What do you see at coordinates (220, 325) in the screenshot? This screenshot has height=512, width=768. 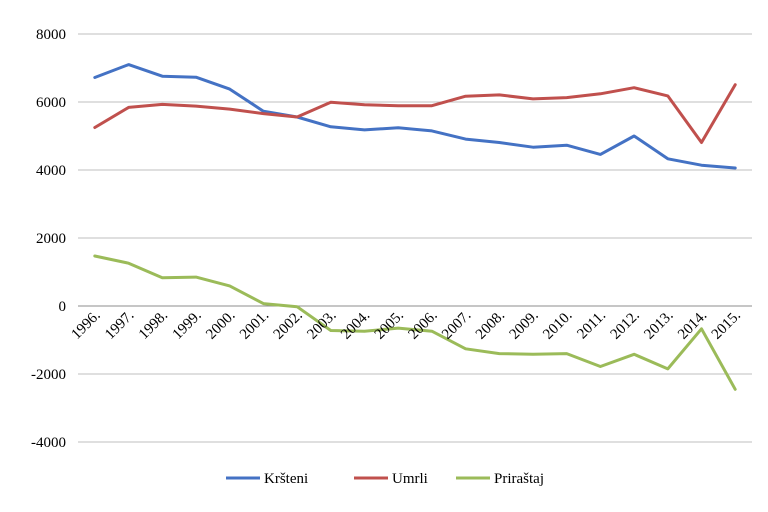 I see `x-tick-label: 2000.` at bounding box center [220, 325].